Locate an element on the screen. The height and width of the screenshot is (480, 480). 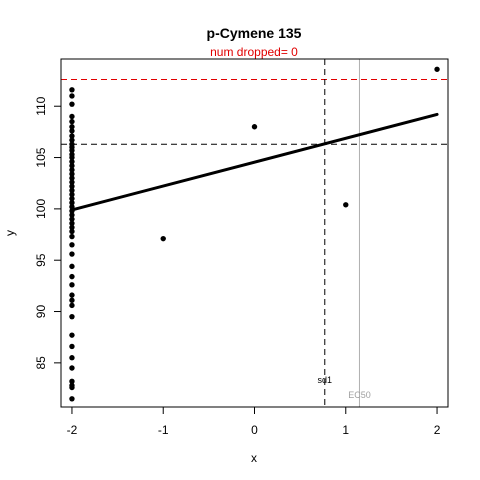
y-tick-label: 110 is located at coordinates (41, 105).